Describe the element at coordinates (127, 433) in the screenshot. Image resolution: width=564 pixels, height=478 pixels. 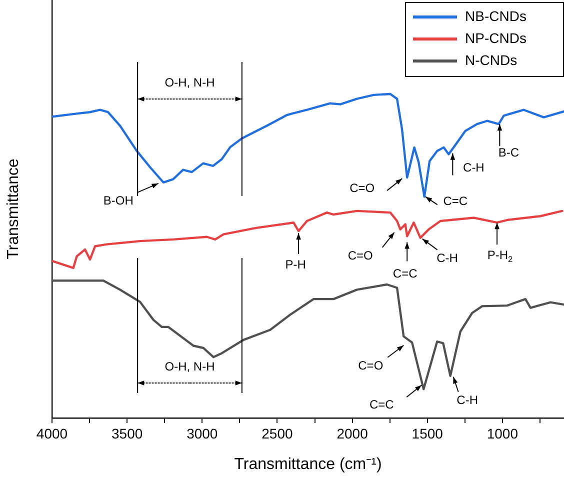
I see `x-tick-label: 3500` at that location.